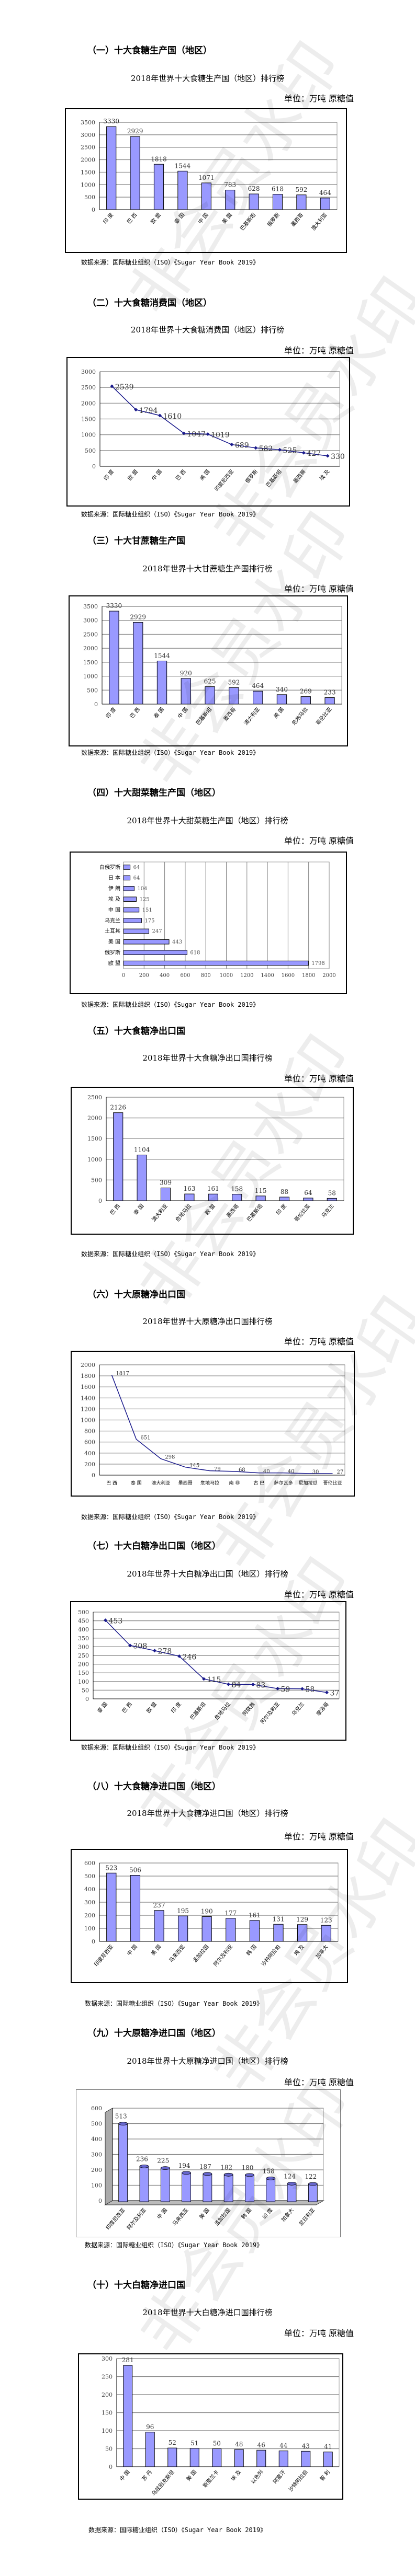 The width and height of the screenshot is (415, 2576). Describe the element at coordinates (112, 952) in the screenshot. I see `category-label: 俄罗斯` at that location.